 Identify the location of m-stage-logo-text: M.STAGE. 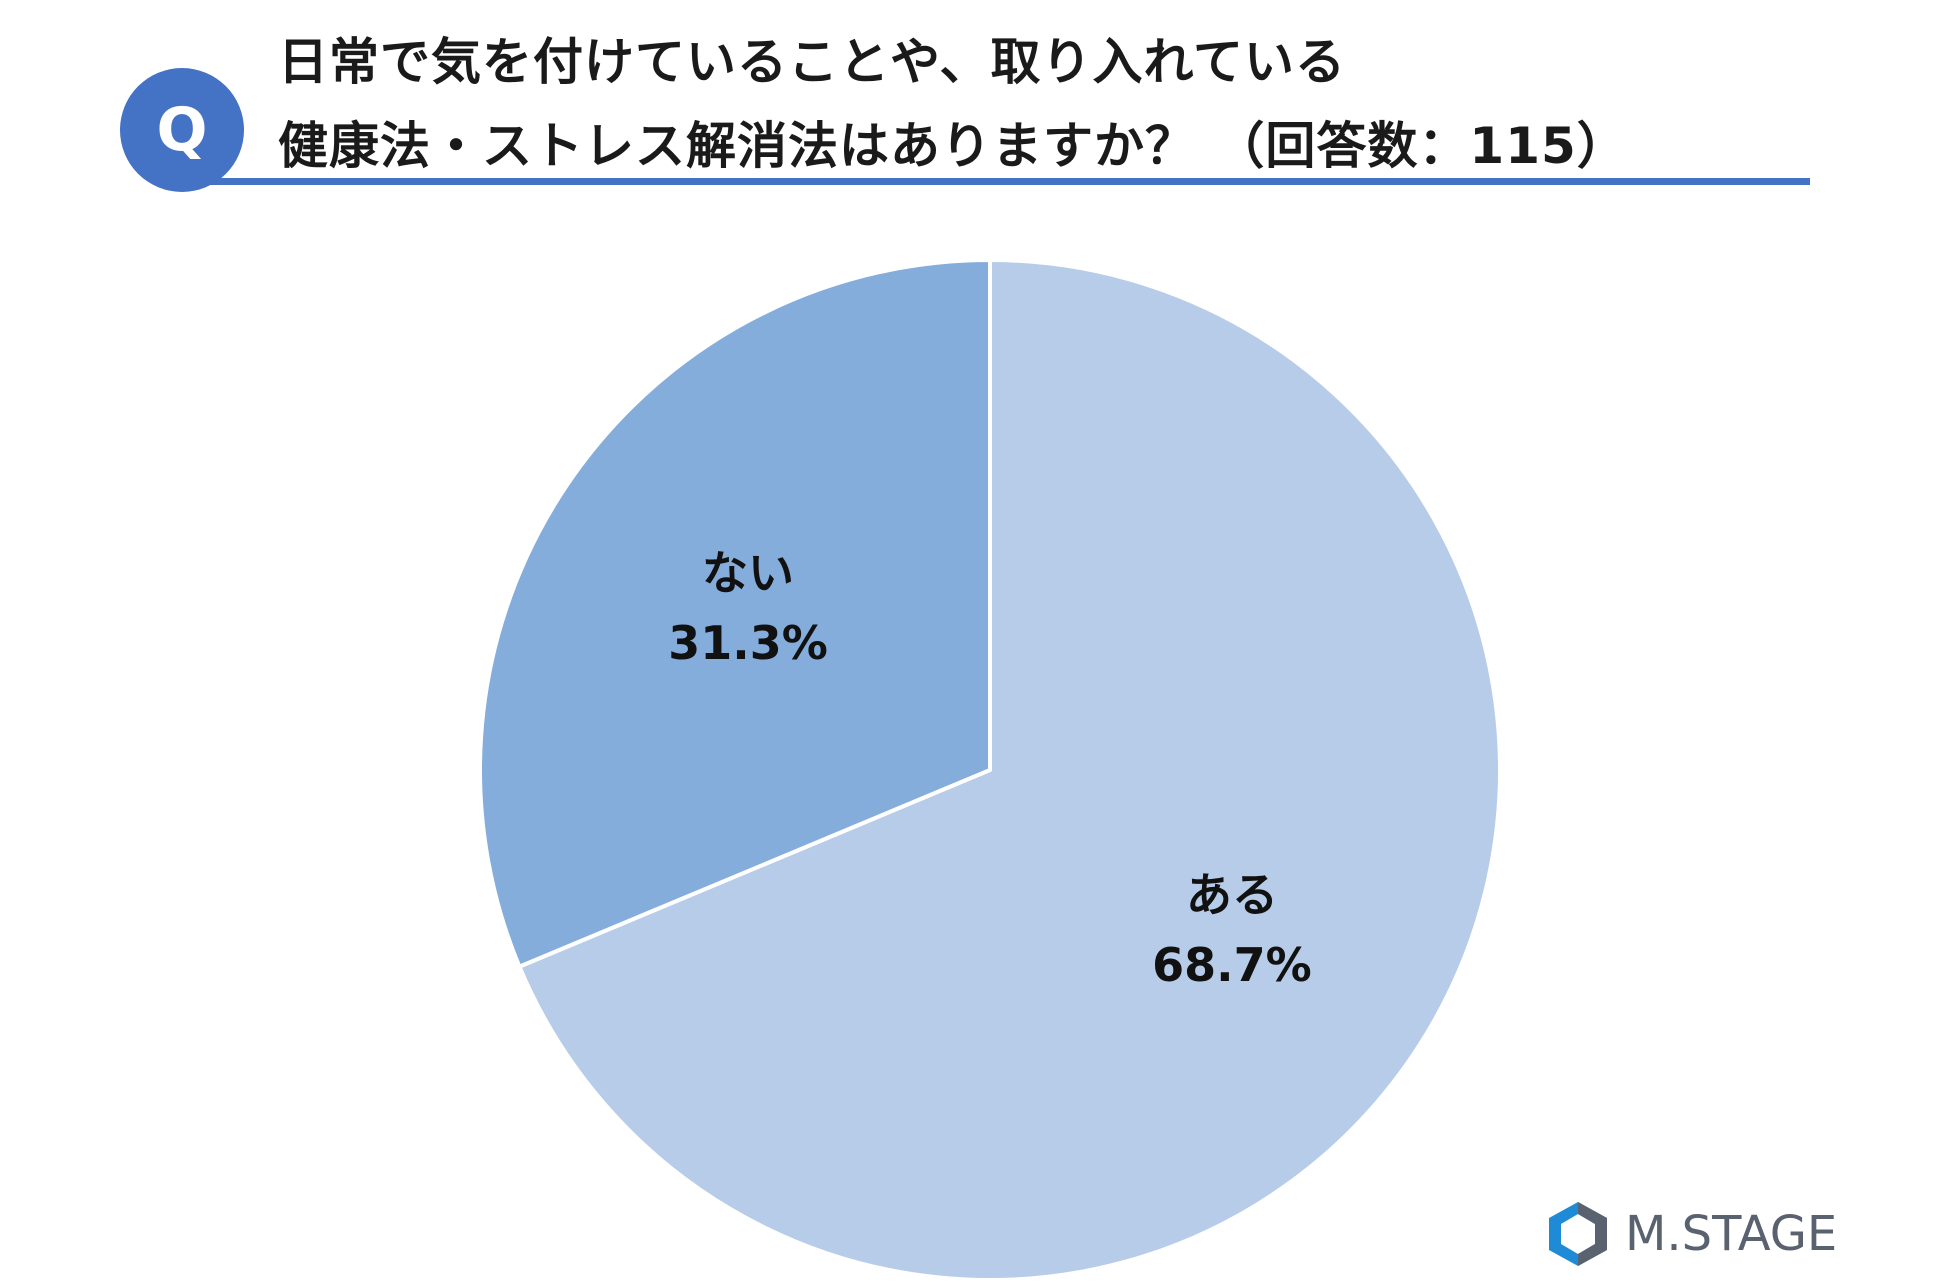
(1731, 1234).